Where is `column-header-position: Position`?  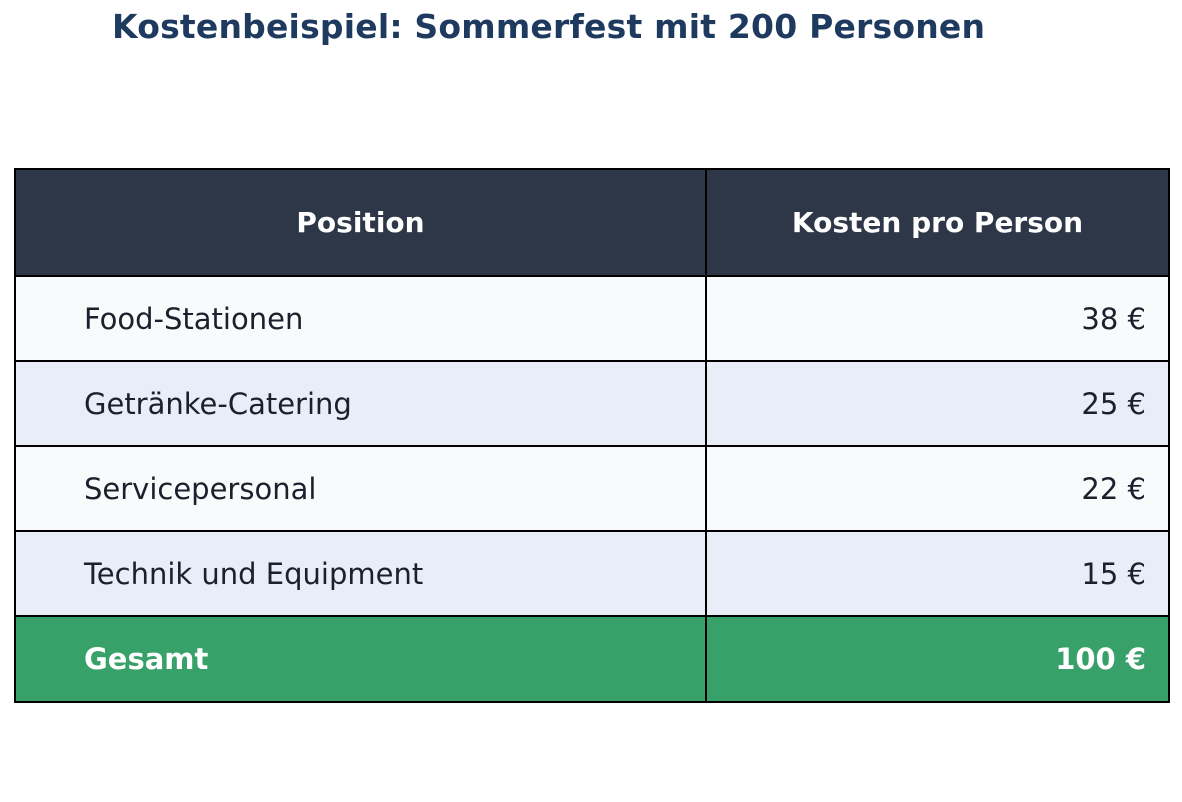 column-header-position: Position is located at coordinates (360, 222).